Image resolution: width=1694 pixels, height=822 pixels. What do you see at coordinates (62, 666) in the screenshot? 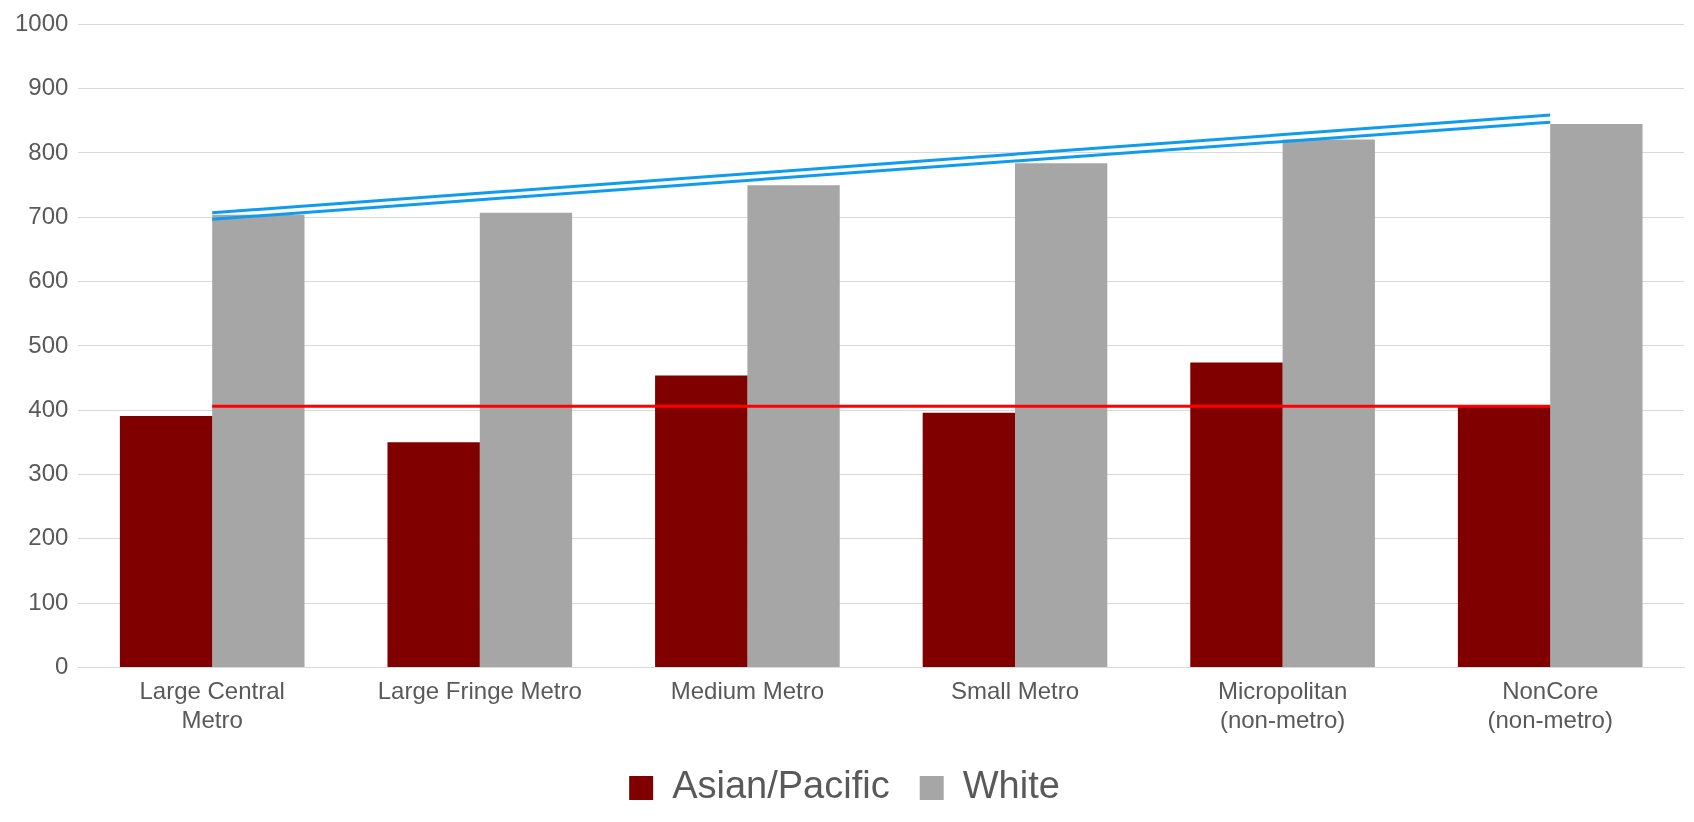
I see `y-tick-label: 0` at bounding box center [62, 666].